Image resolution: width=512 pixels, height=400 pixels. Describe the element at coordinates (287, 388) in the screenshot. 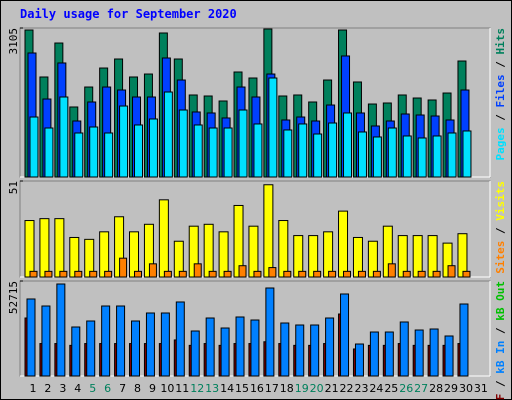

I see `x-tick-label: 18` at that location.